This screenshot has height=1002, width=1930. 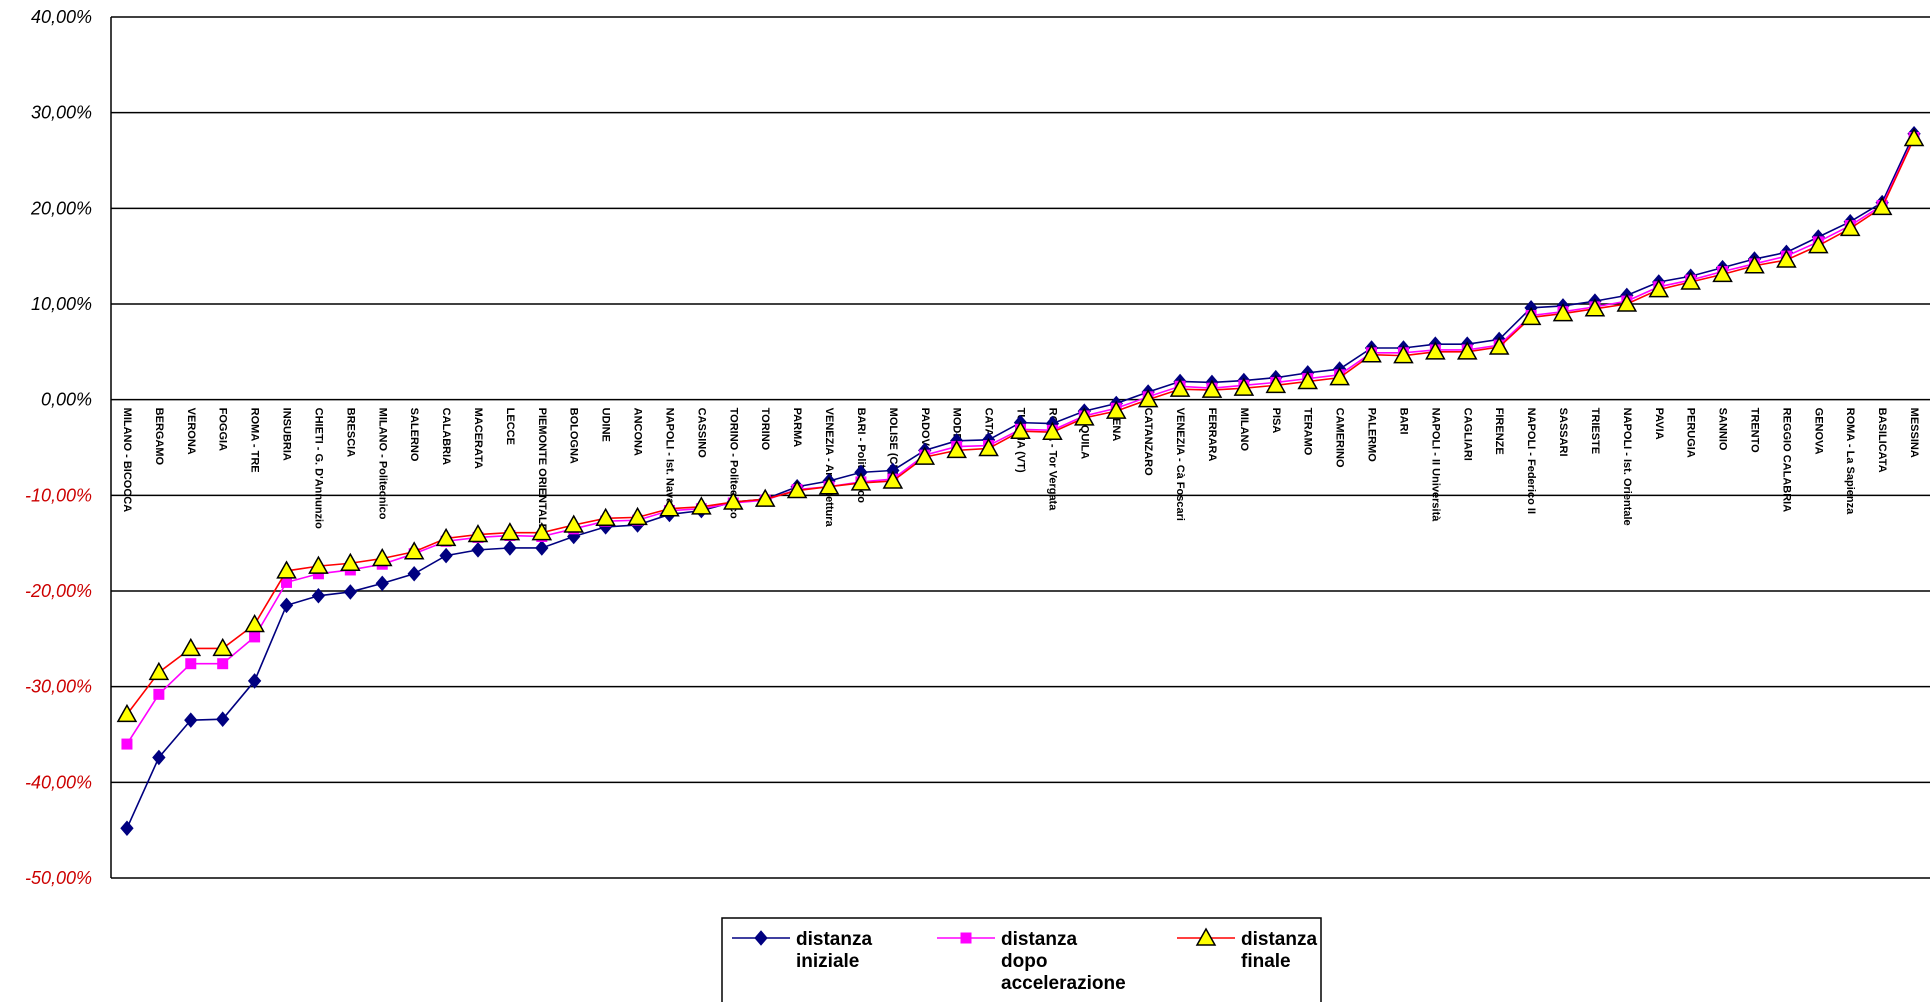 What do you see at coordinates (1818, 431) in the screenshot?
I see `x-category-label: GENOVA` at bounding box center [1818, 431].